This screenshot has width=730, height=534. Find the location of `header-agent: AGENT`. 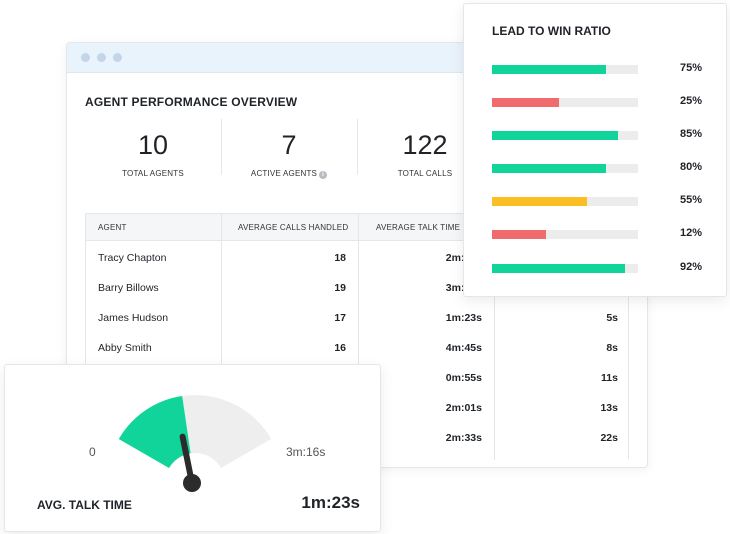

header-agent: AGENT is located at coordinates (112, 227).